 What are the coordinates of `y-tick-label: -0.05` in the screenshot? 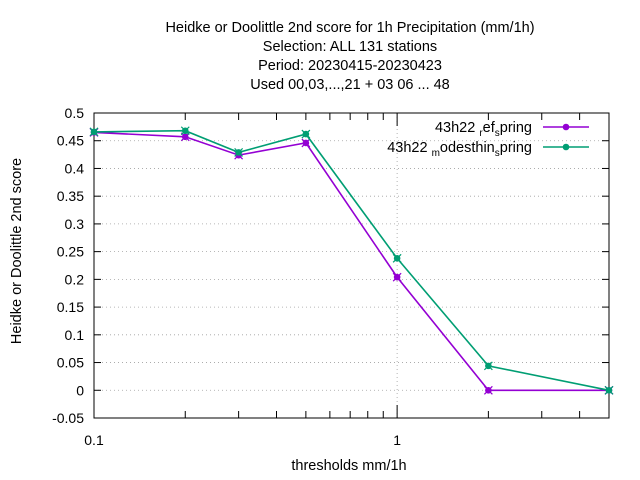 It's located at (68, 418).